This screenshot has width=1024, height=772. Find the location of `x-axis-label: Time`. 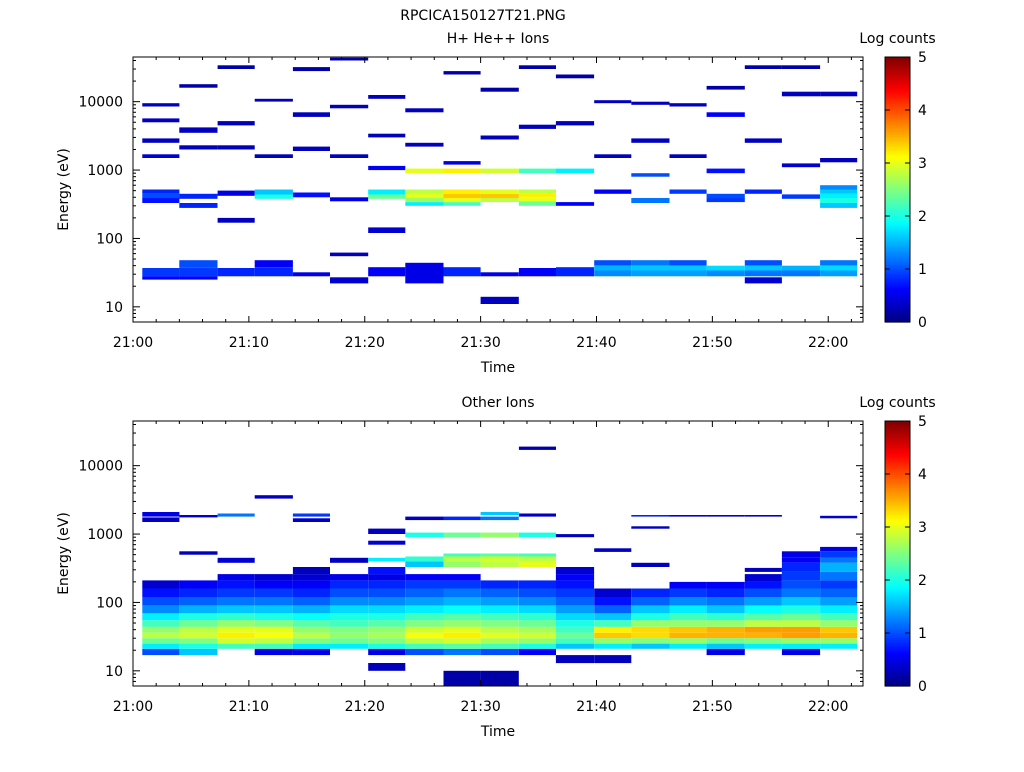

x-axis-label: Time is located at coordinates (497, 732).